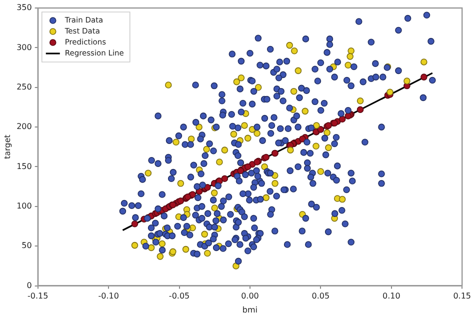 Image resolution: width=474 pixels, height=316 pixels. What do you see at coordinates (24, 87) in the screenshot?
I see `y-tick-label: 250` at bounding box center [24, 87].